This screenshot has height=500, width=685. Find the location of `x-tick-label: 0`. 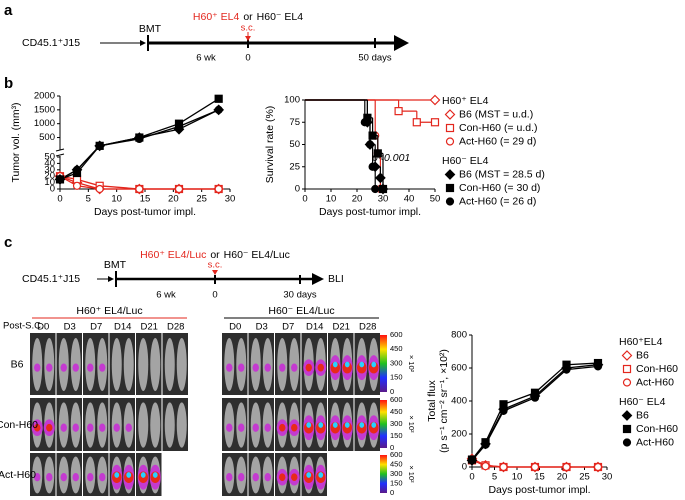

x-tick-label: 0 is located at coordinates (59, 199).